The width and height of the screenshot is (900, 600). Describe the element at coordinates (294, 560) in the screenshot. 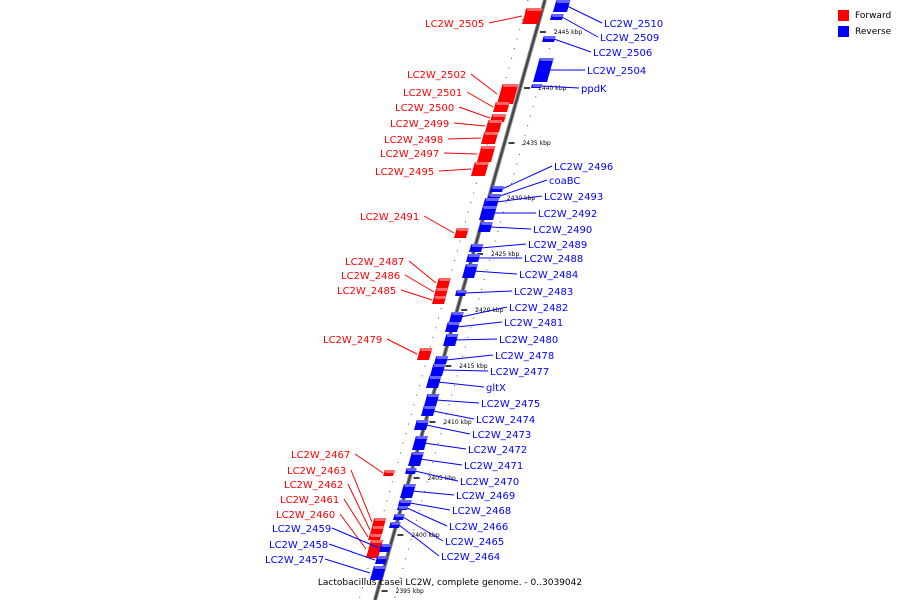

I see `reverse-gene-label: LC2W_2457` at that location.